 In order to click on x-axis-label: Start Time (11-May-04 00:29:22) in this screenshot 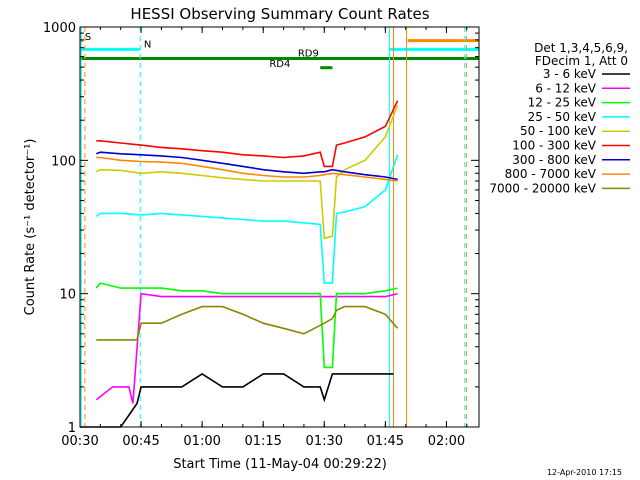, I will do `click(280, 464)`.